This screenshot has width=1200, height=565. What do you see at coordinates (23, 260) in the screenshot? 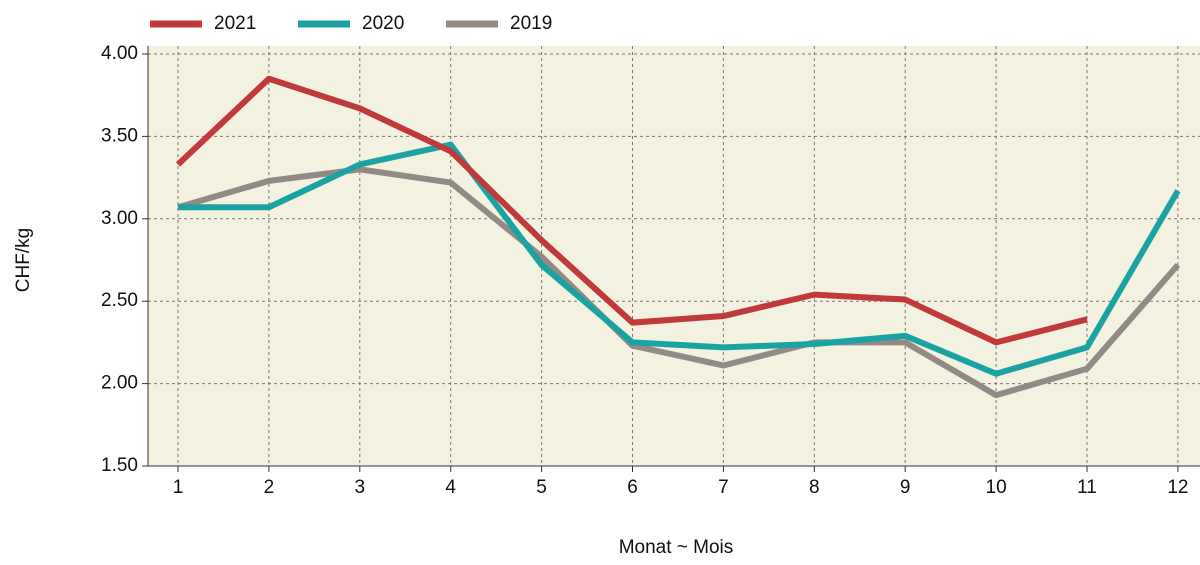
I see `y-axis-label: CHF/kg` at bounding box center [23, 260].